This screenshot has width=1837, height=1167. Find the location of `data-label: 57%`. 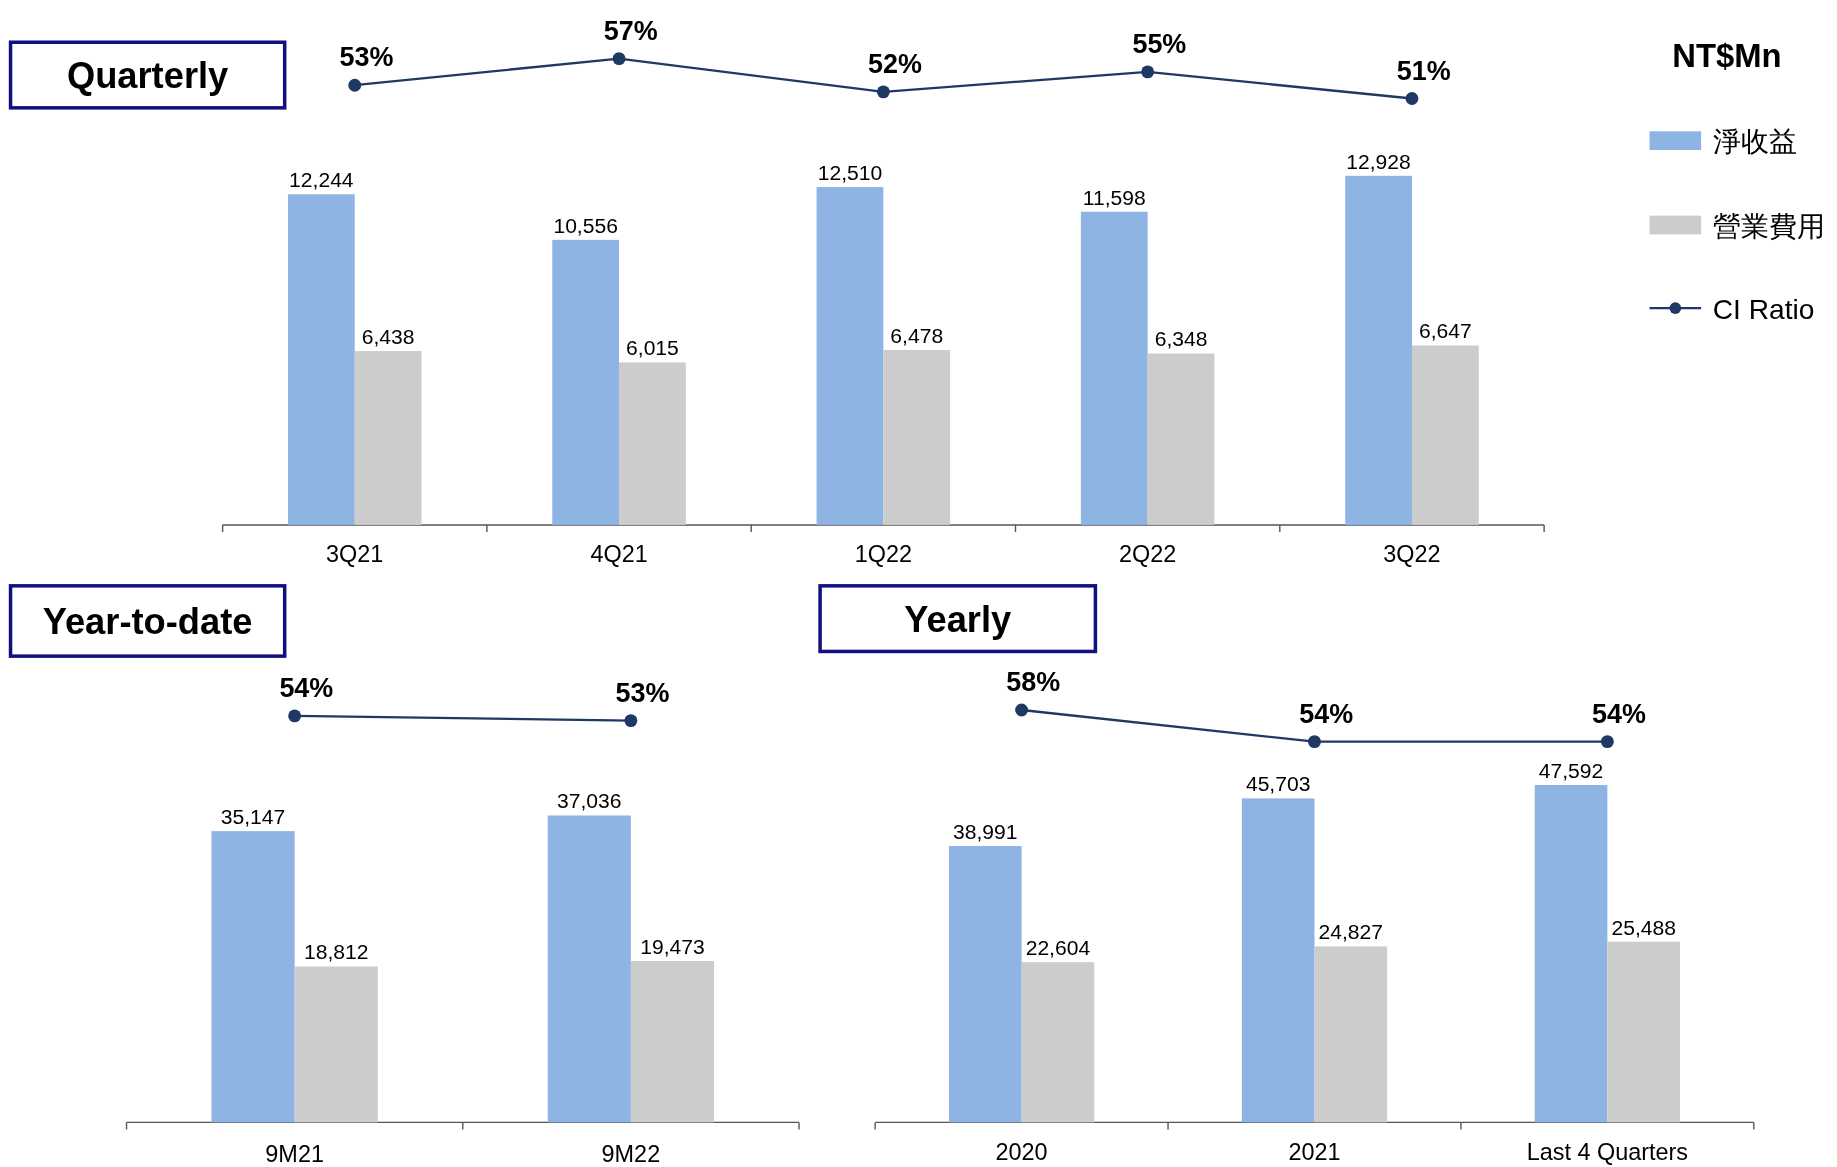

data-label: 57% is located at coordinates (630, 30).